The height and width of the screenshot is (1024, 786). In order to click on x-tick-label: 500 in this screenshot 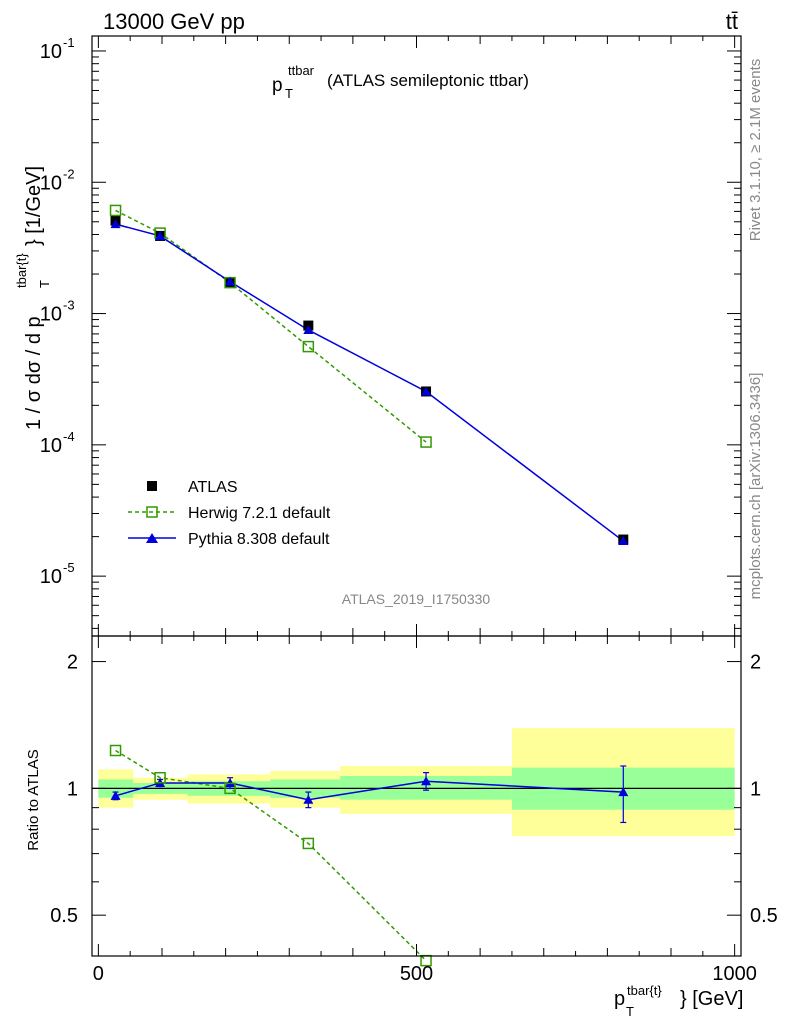, I will do `click(416, 974)`.